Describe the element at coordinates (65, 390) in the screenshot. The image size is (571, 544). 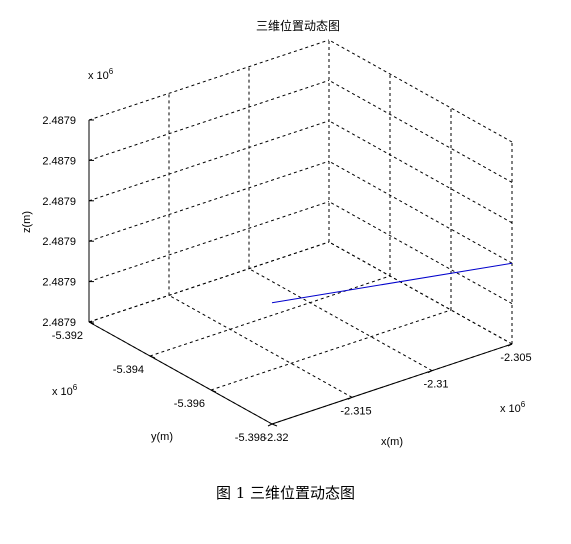
I see `y-exponent-label: x 106` at that location.